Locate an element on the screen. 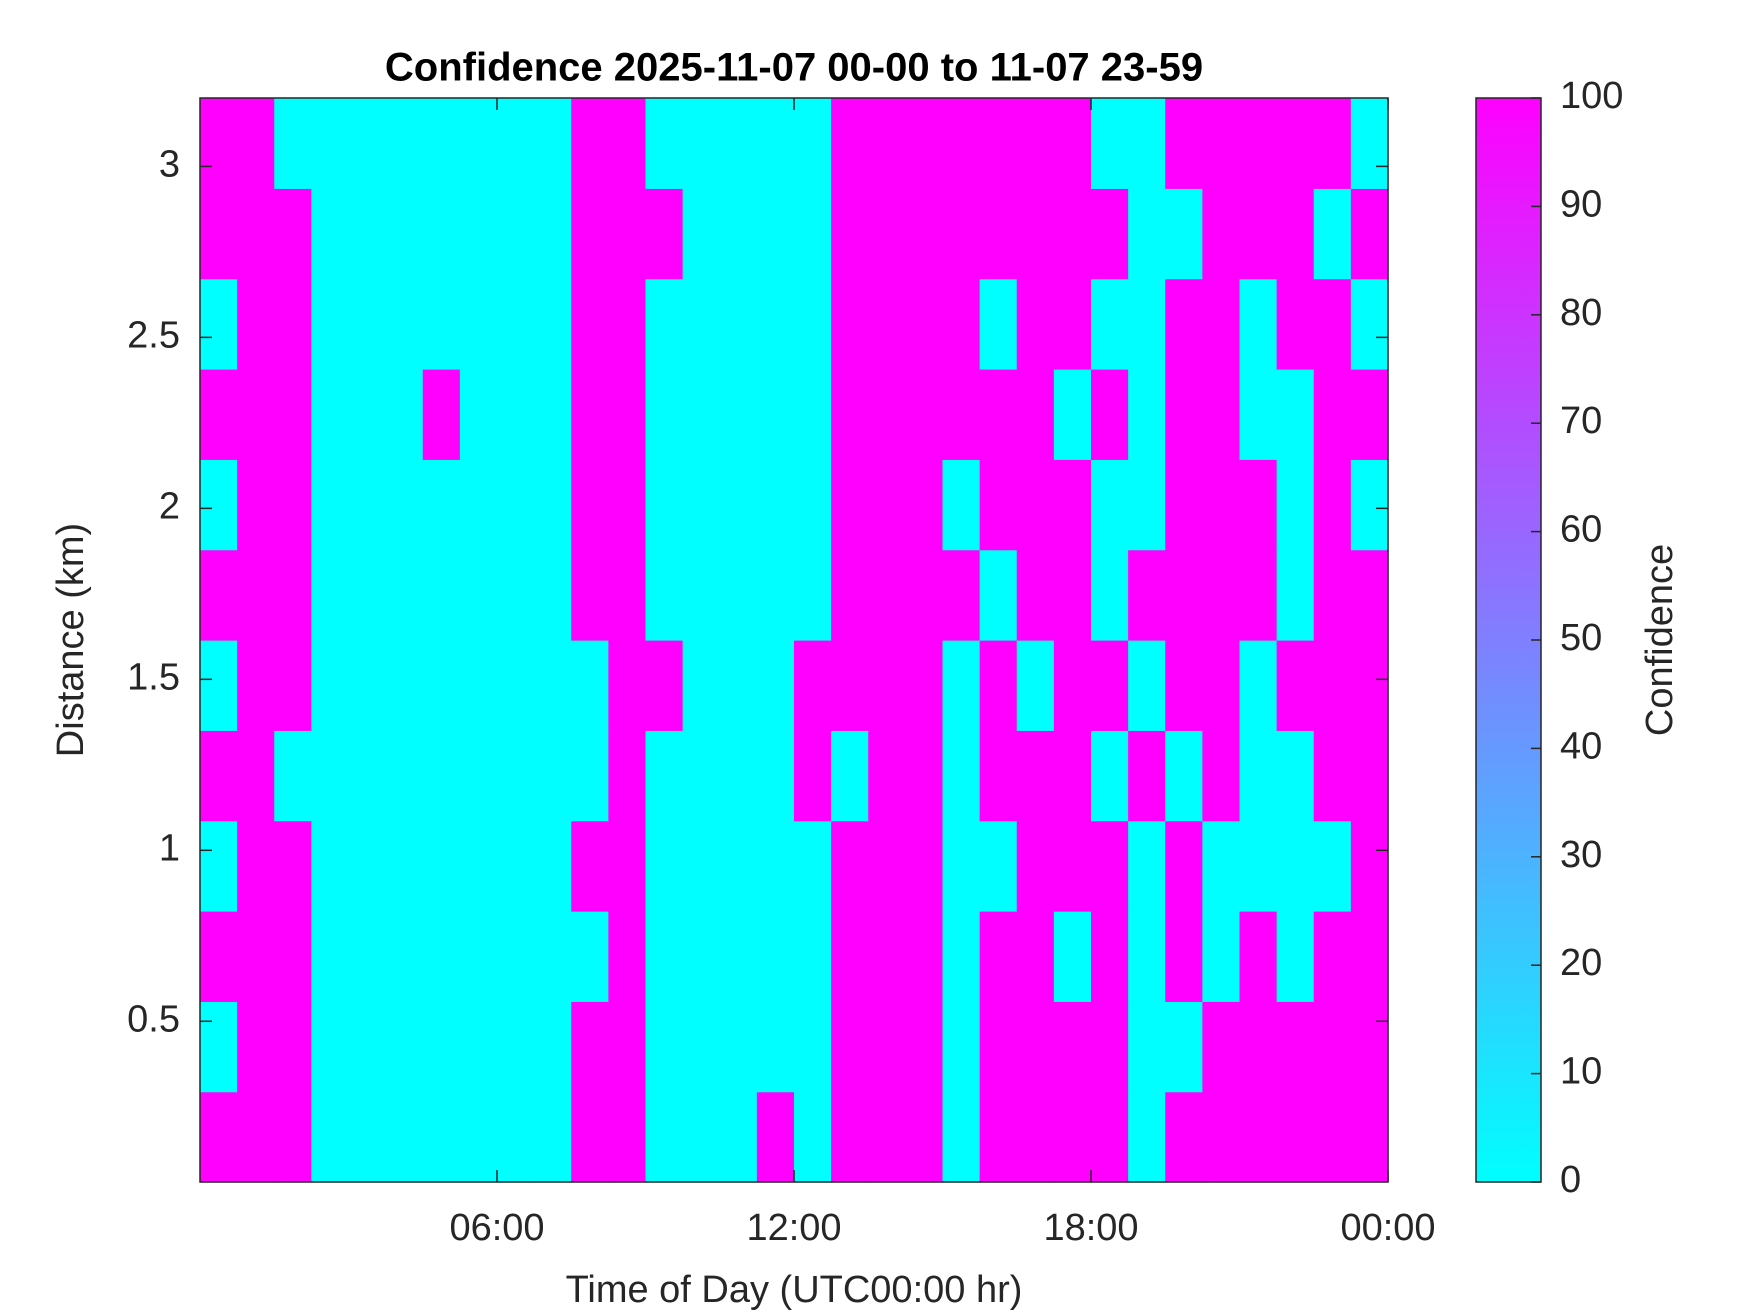 The width and height of the screenshot is (1750, 1313). y-tick-label: 1.5 is located at coordinates (153, 677).